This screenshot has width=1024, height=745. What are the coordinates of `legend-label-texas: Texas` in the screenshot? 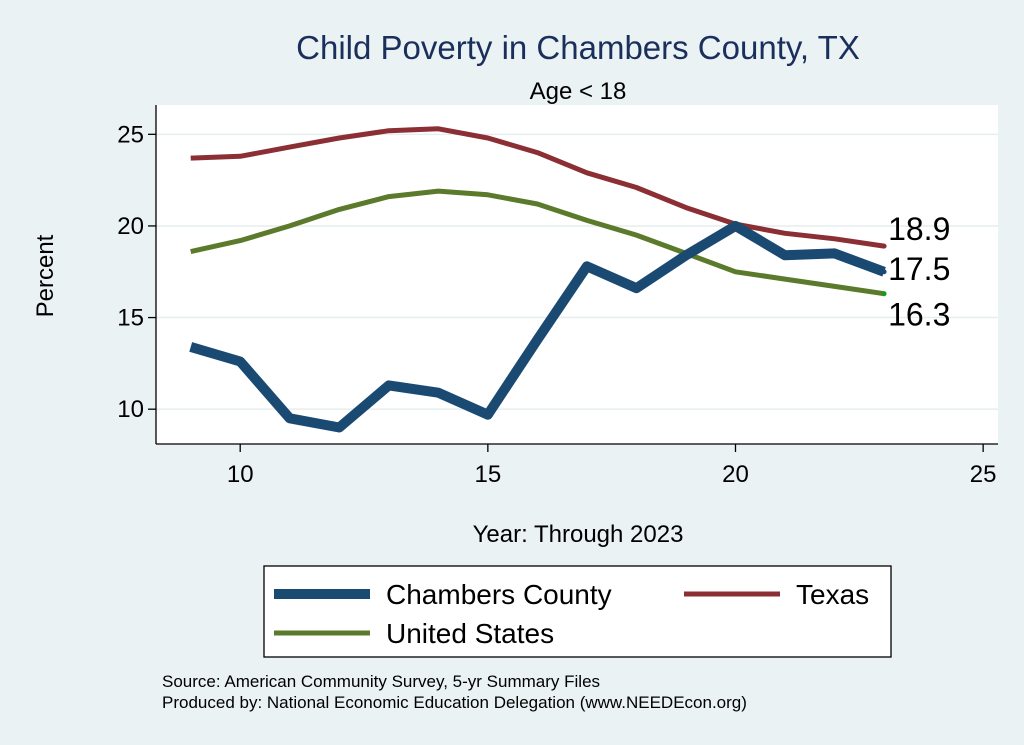 It's located at (832, 594).